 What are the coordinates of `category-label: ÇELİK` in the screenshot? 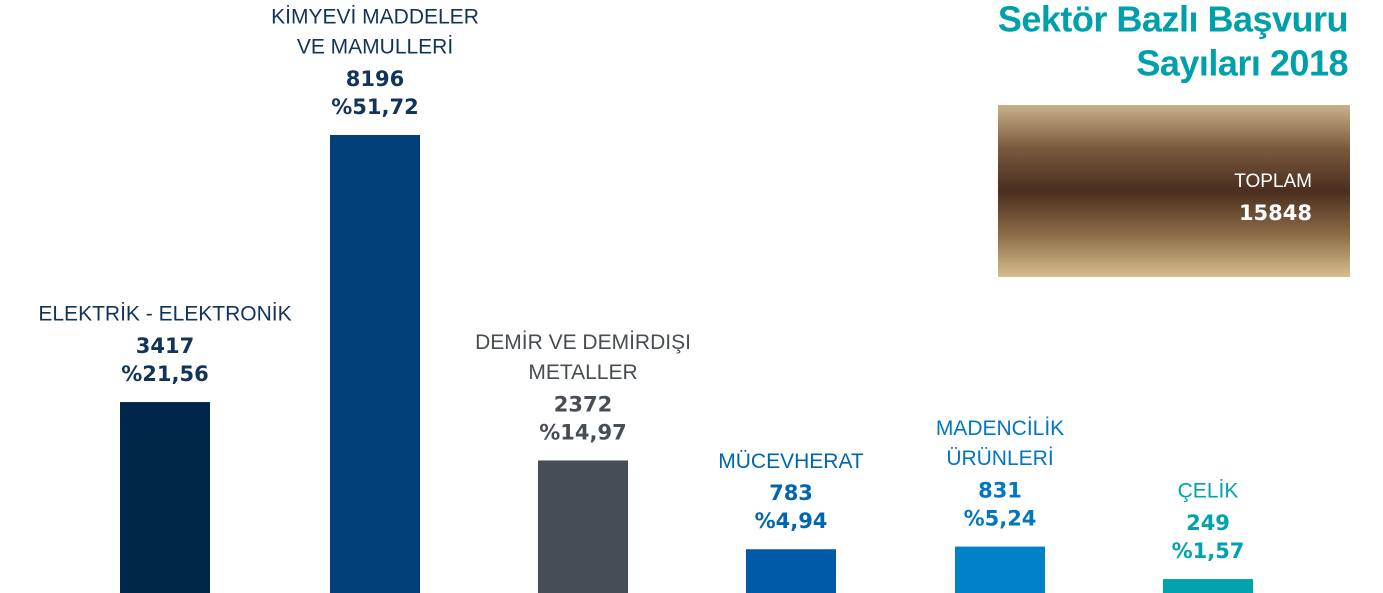 It's located at (1208, 491).